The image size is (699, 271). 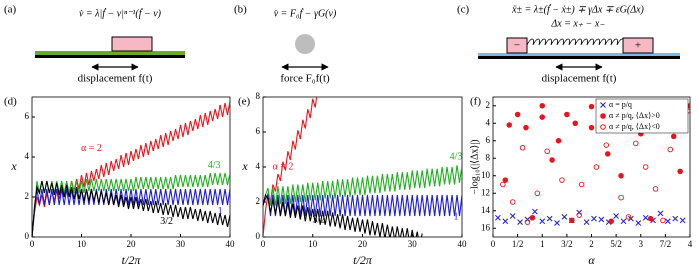 I want to click on spring, so click(x=575, y=42).